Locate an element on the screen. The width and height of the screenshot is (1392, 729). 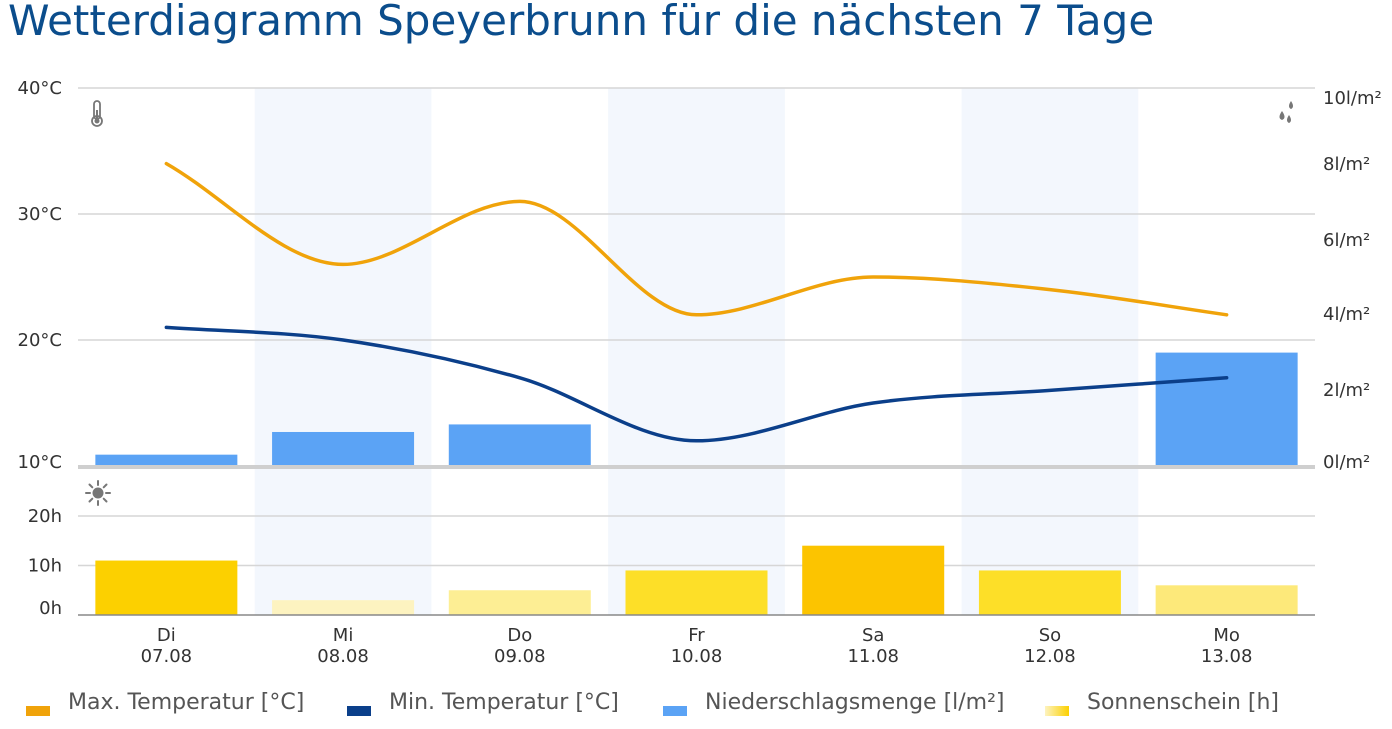
temp-tick-label: 40°C is located at coordinates (40, 88).